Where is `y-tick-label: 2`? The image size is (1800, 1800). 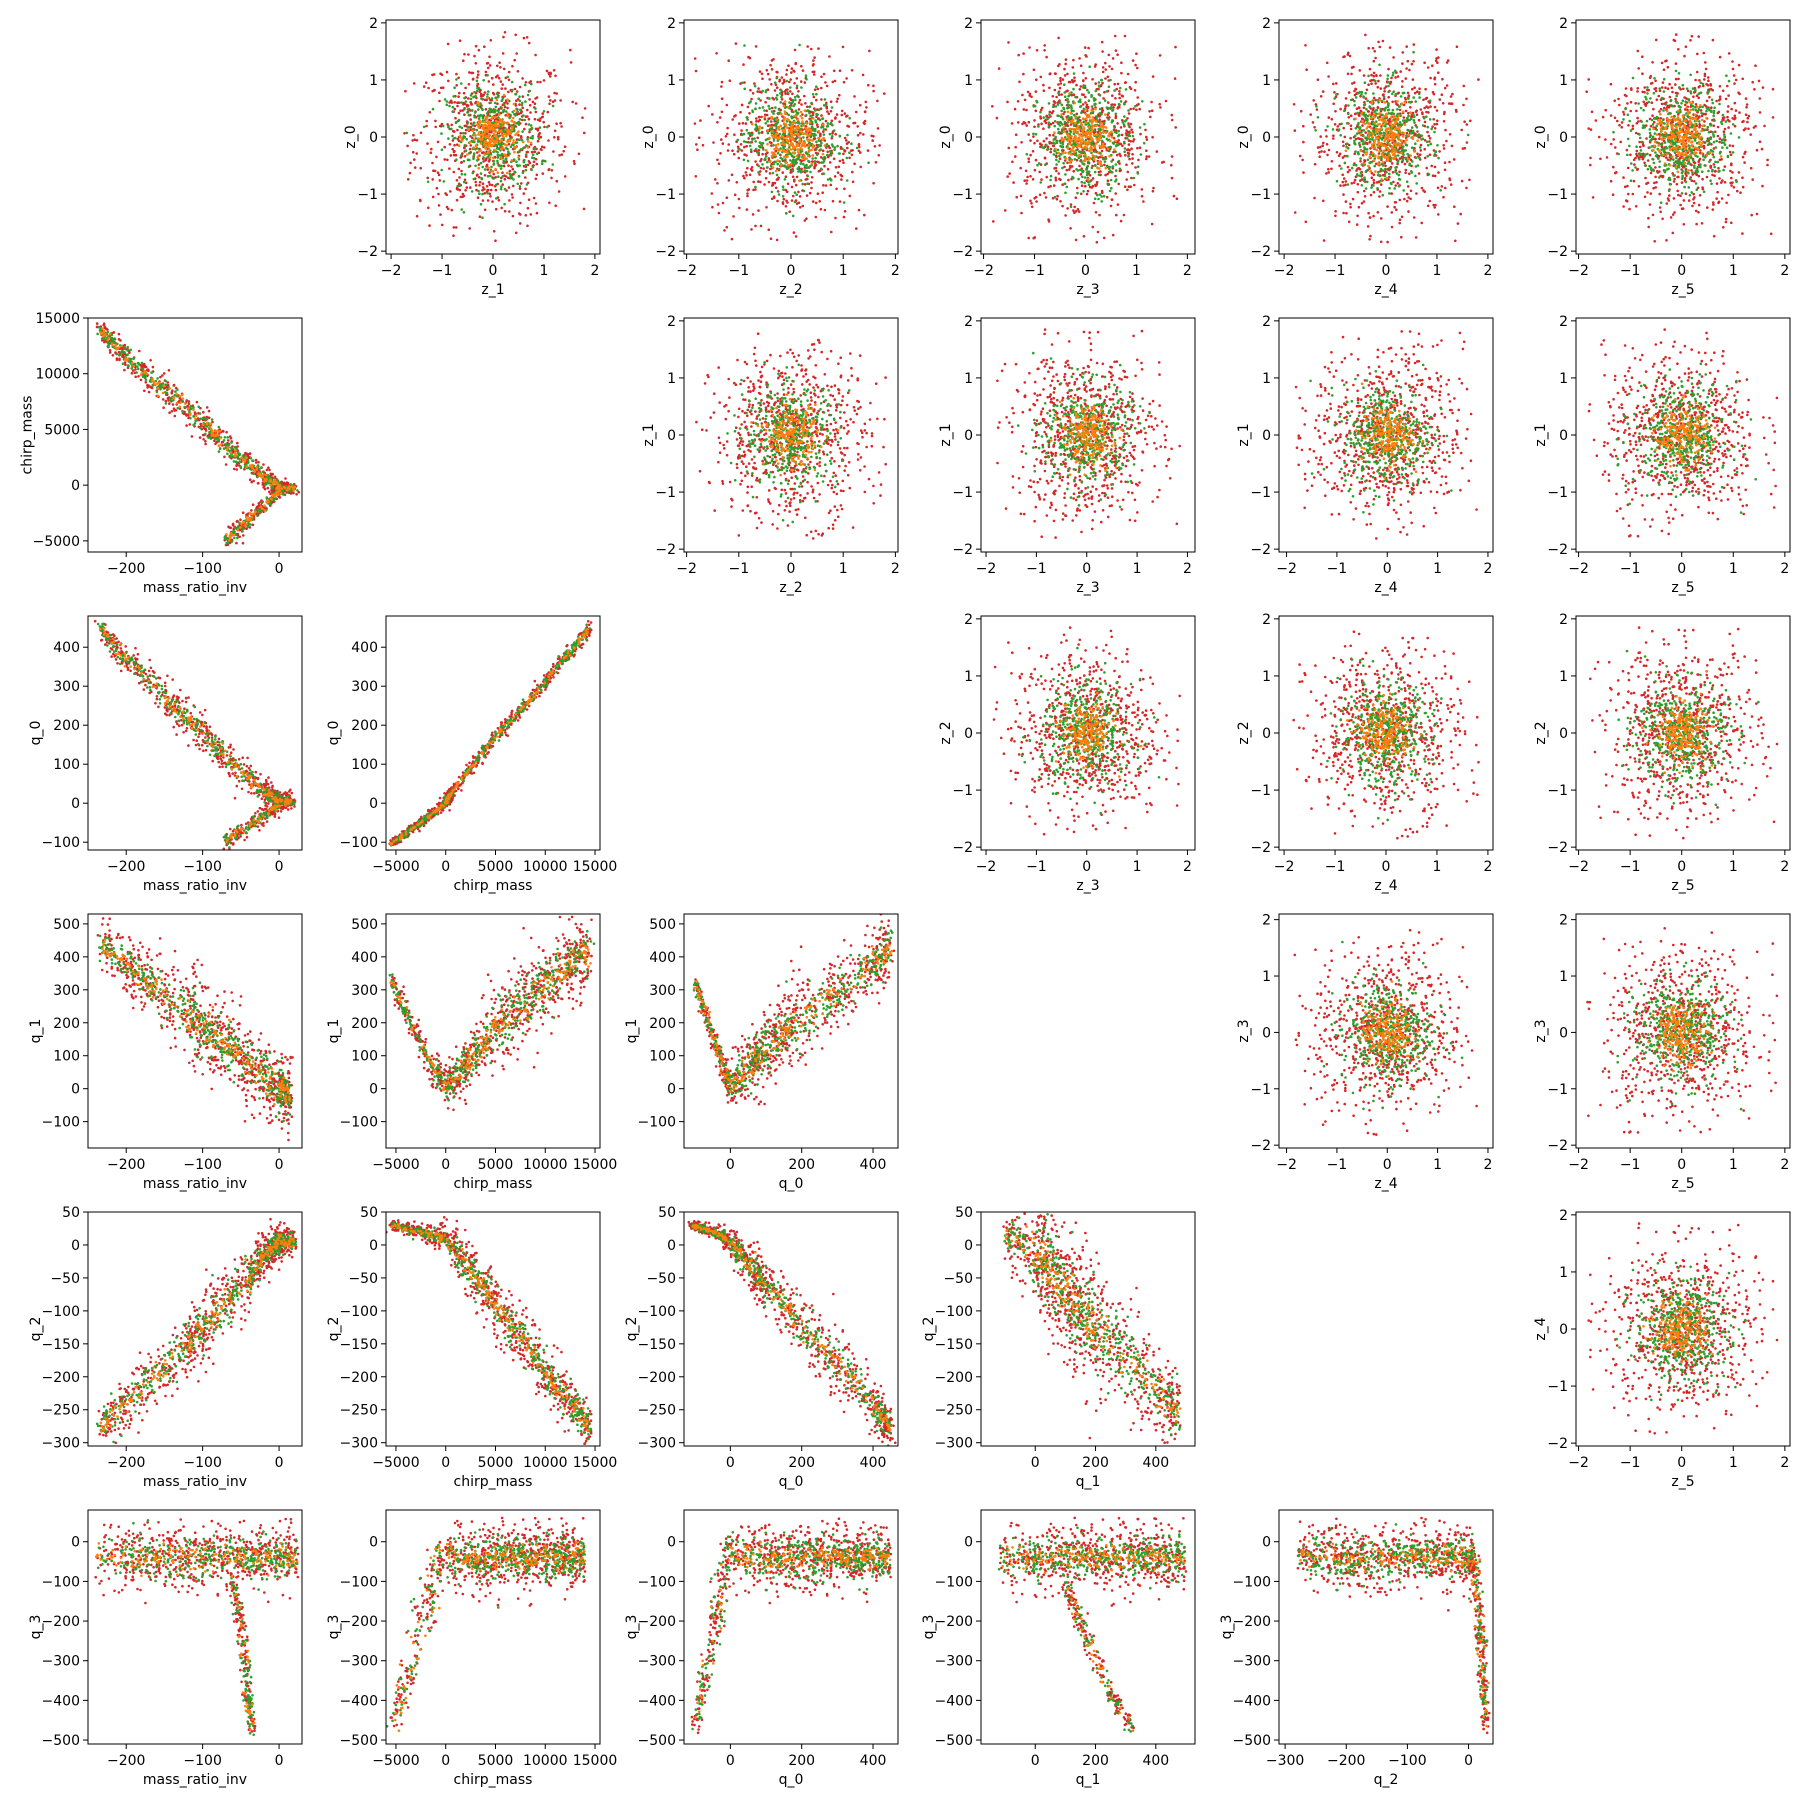 y-tick-label: 2 is located at coordinates (373, 24).